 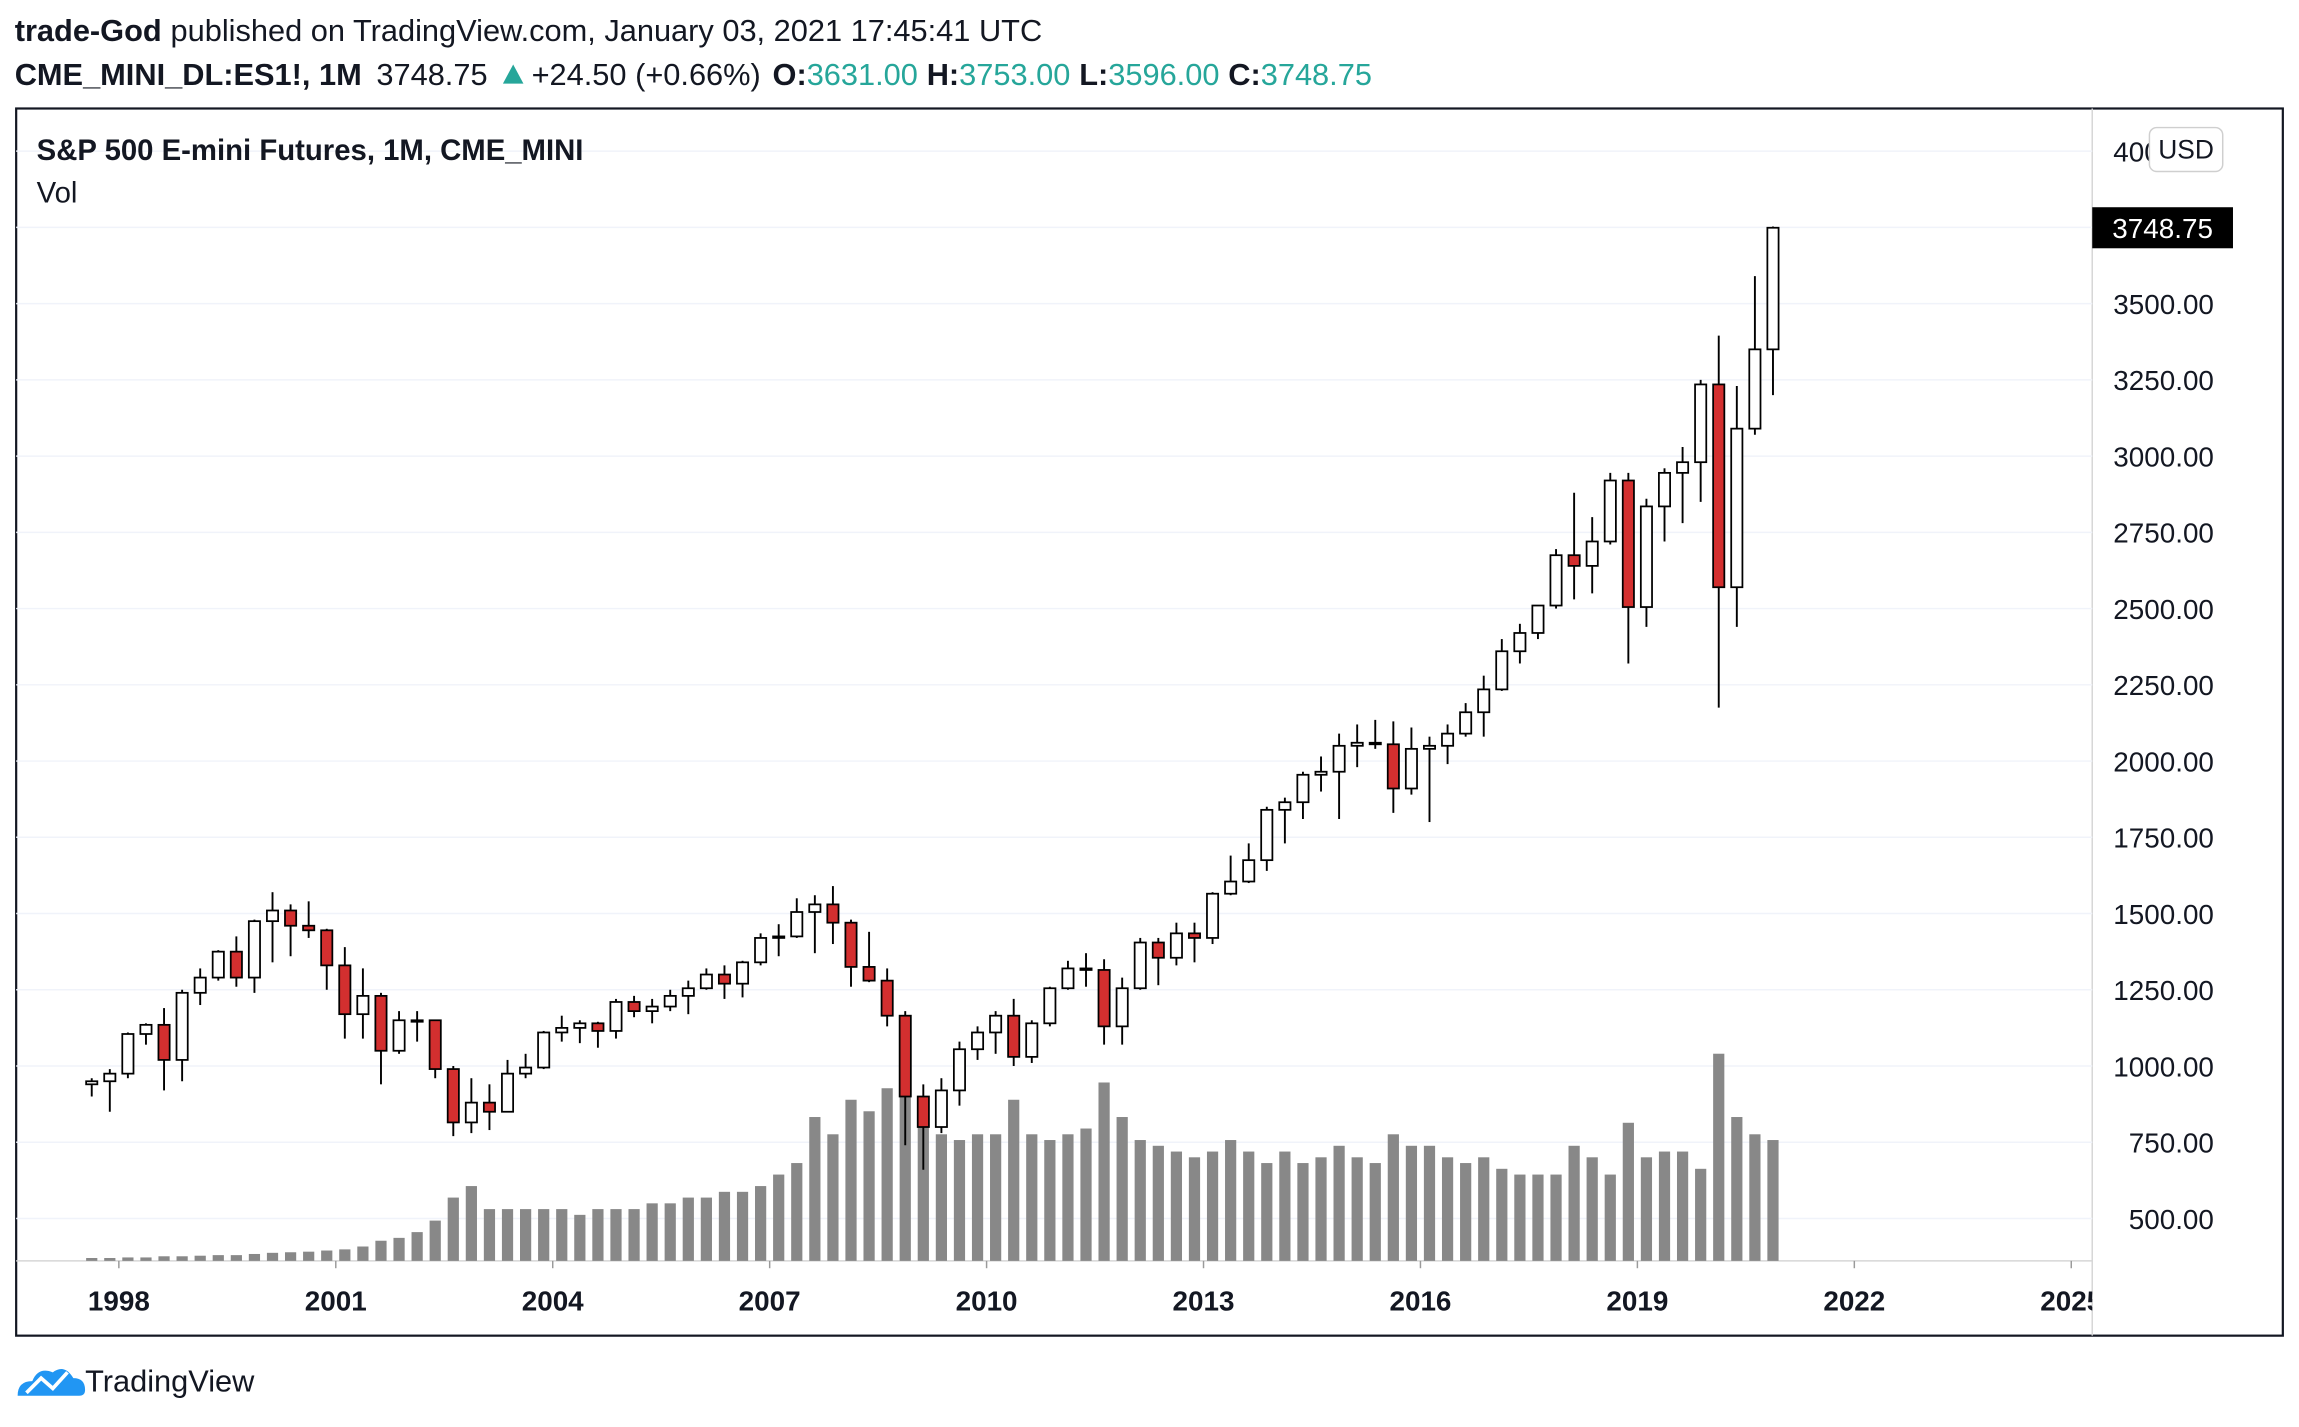 I want to click on y-tick-label: 3250.00, so click(x=2163, y=380).